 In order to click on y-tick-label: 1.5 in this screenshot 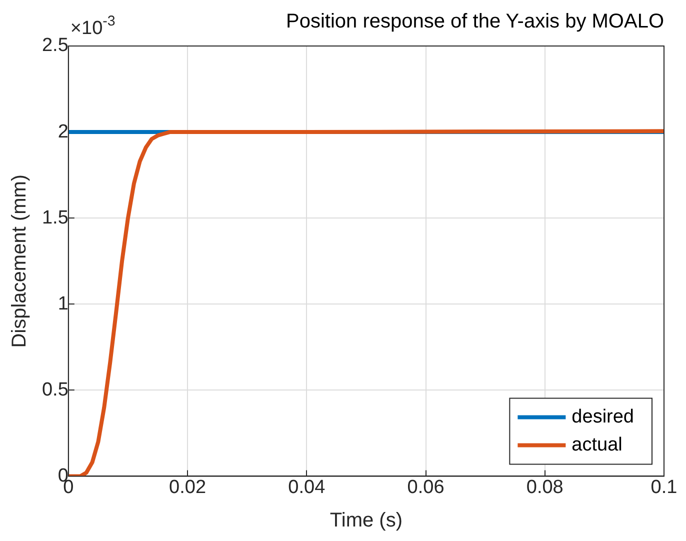, I will do `click(55, 217)`.